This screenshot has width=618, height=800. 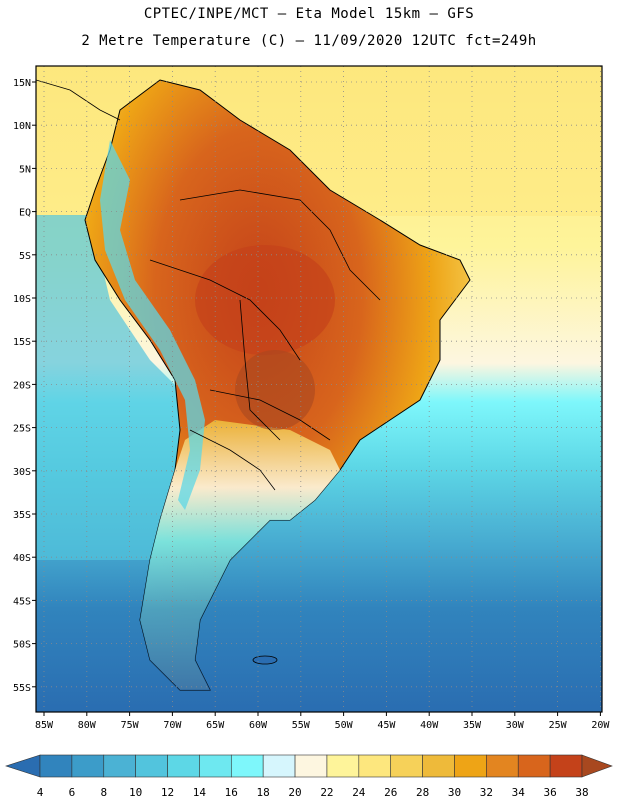 I want to click on lat-label-10N: 10N, so click(x=22, y=126).